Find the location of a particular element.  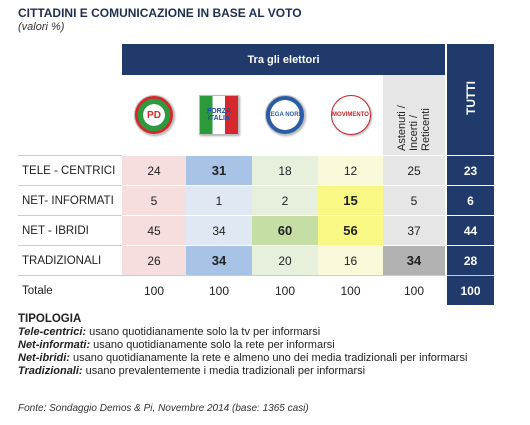

logo-cell: FORZA ITALIA is located at coordinates (219, 115).